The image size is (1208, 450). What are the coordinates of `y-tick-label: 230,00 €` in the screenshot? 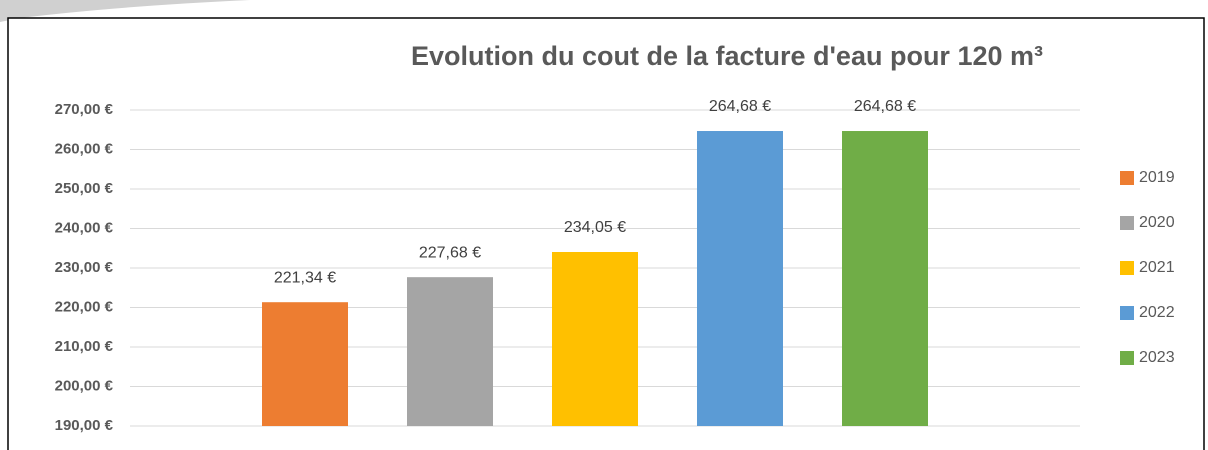 It's located at (84, 267).